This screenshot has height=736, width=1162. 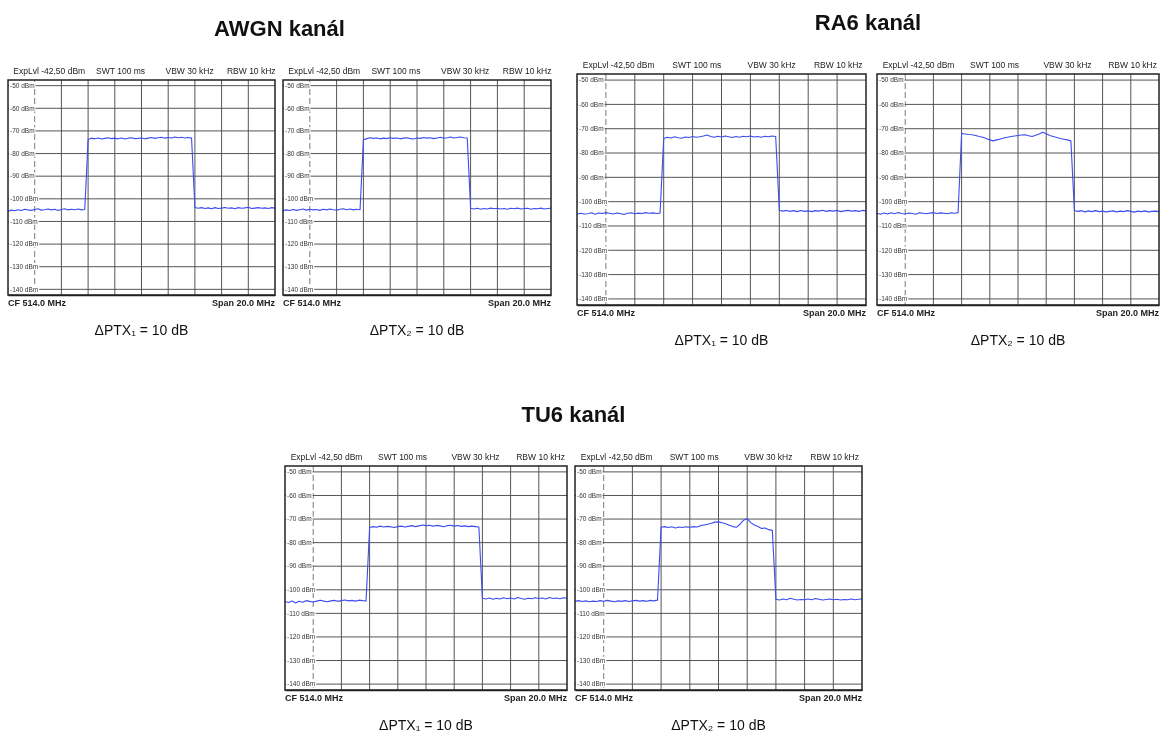 I want to click on chart-title: AWGN kanál, so click(x=279, y=28).